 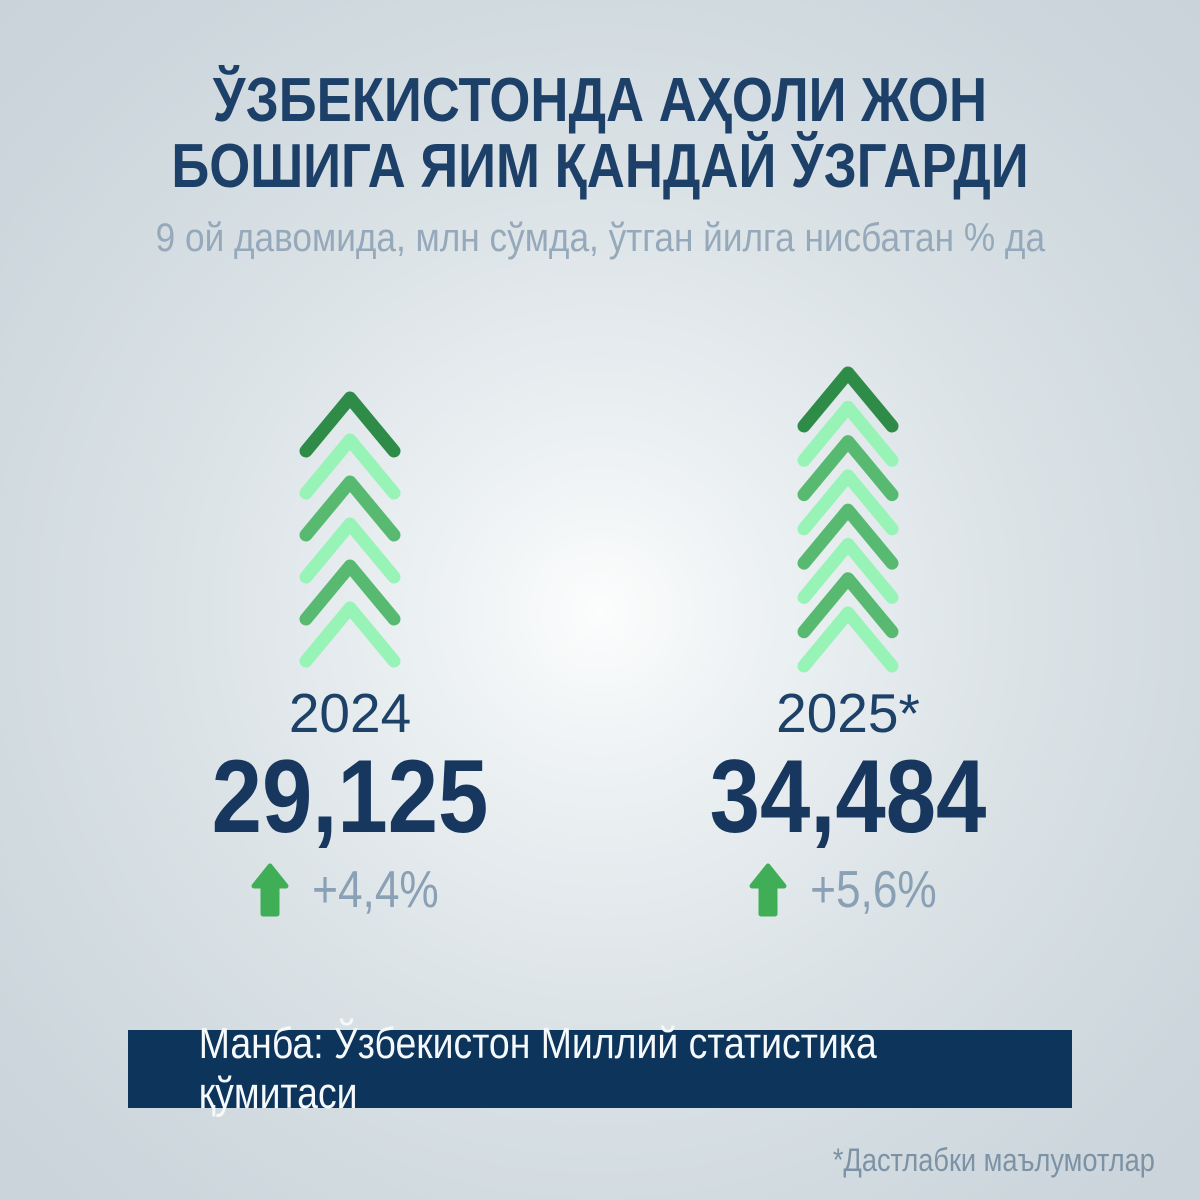 I want to click on title-line-2: БОШИГА ЯИМ ҚАНДАЙ ЎЗГАРДИ, so click(x=600, y=166).